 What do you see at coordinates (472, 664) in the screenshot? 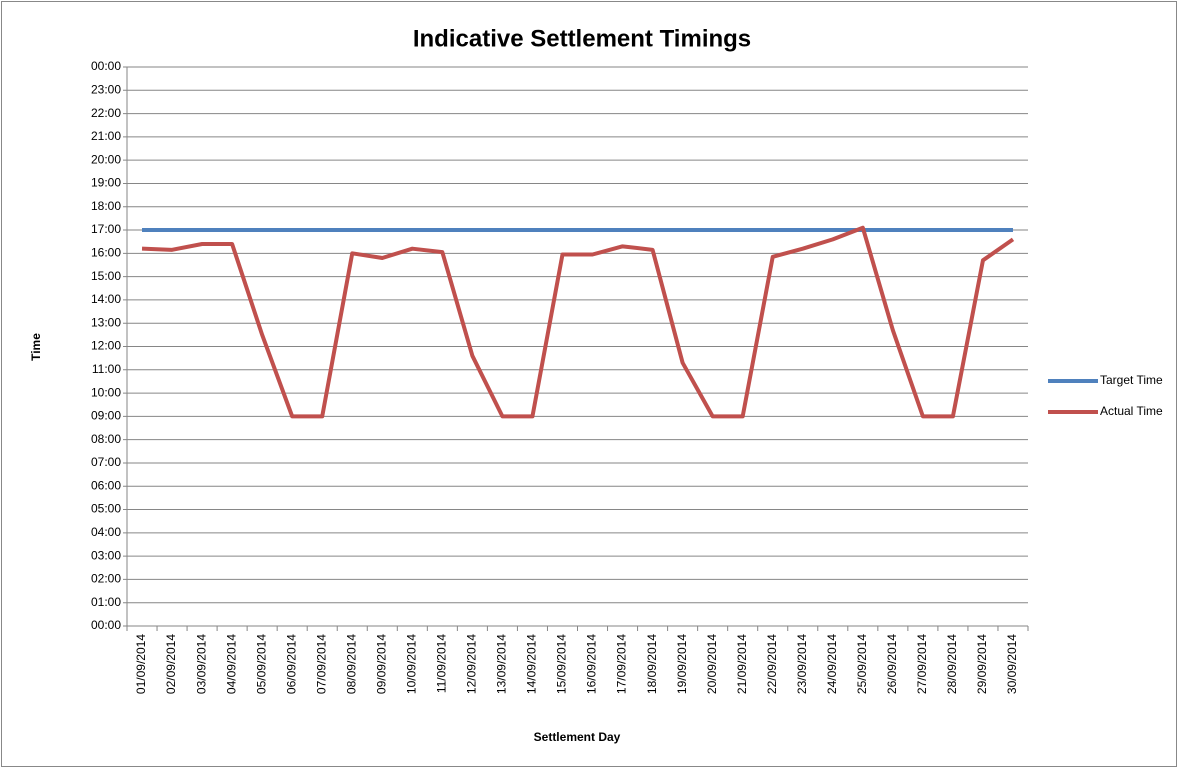
I see `x-tick-label: 12/09/2014` at bounding box center [472, 664].